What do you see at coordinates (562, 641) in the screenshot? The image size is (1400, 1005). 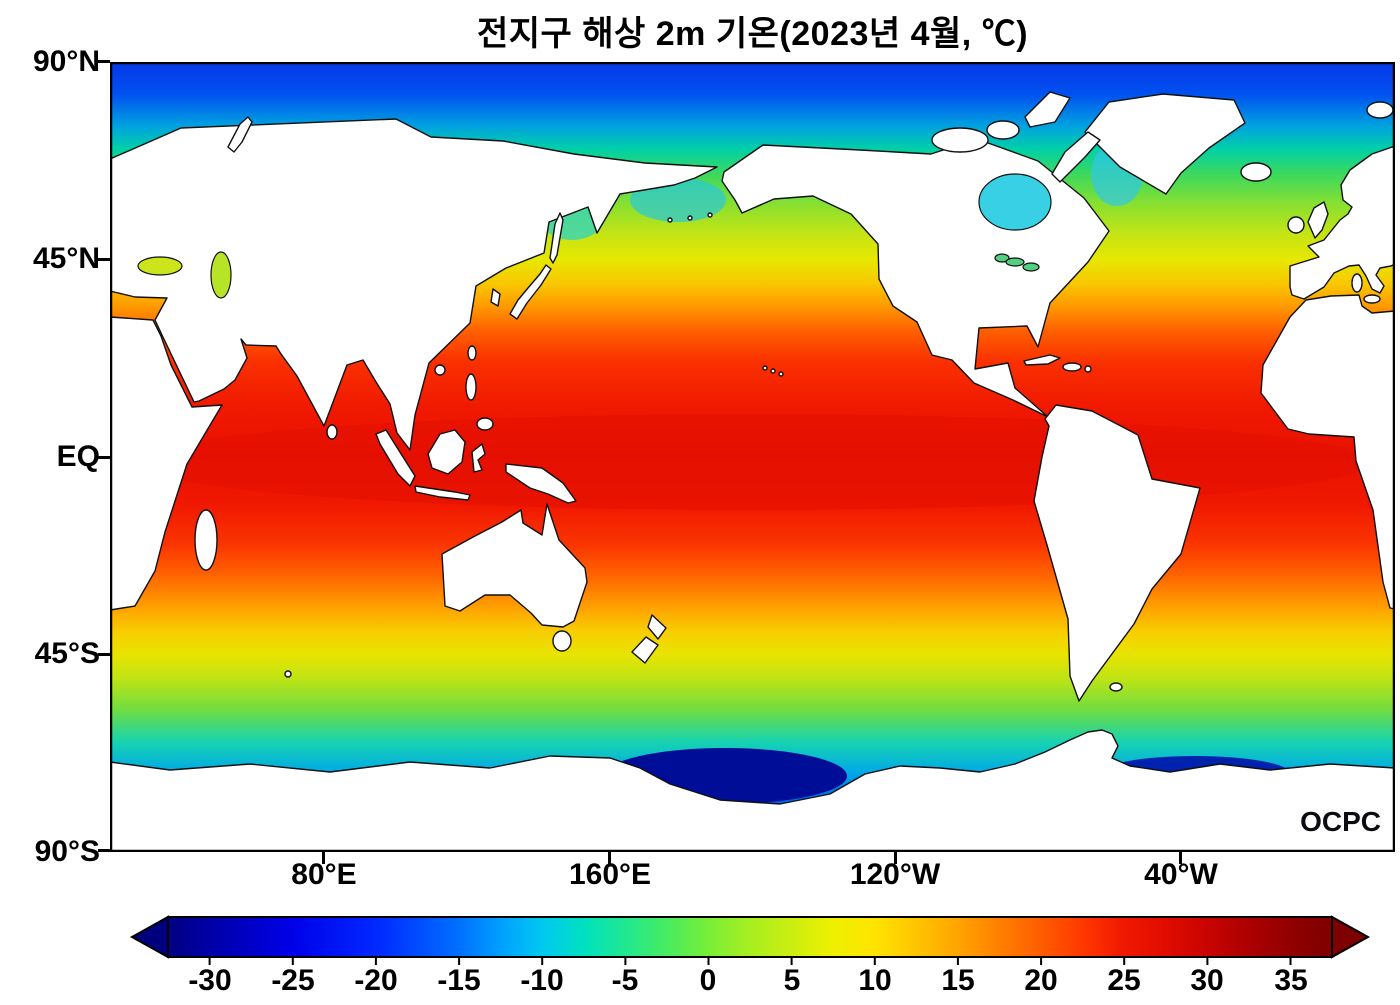 I see `island-tasmania` at bounding box center [562, 641].